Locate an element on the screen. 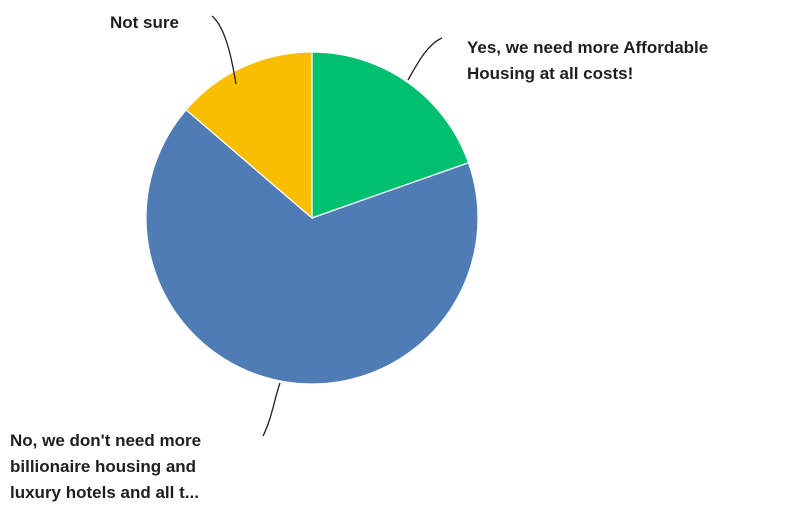 The width and height of the screenshot is (788, 508). label-not-sure-line-1: Not sure is located at coordinates (144, 22).